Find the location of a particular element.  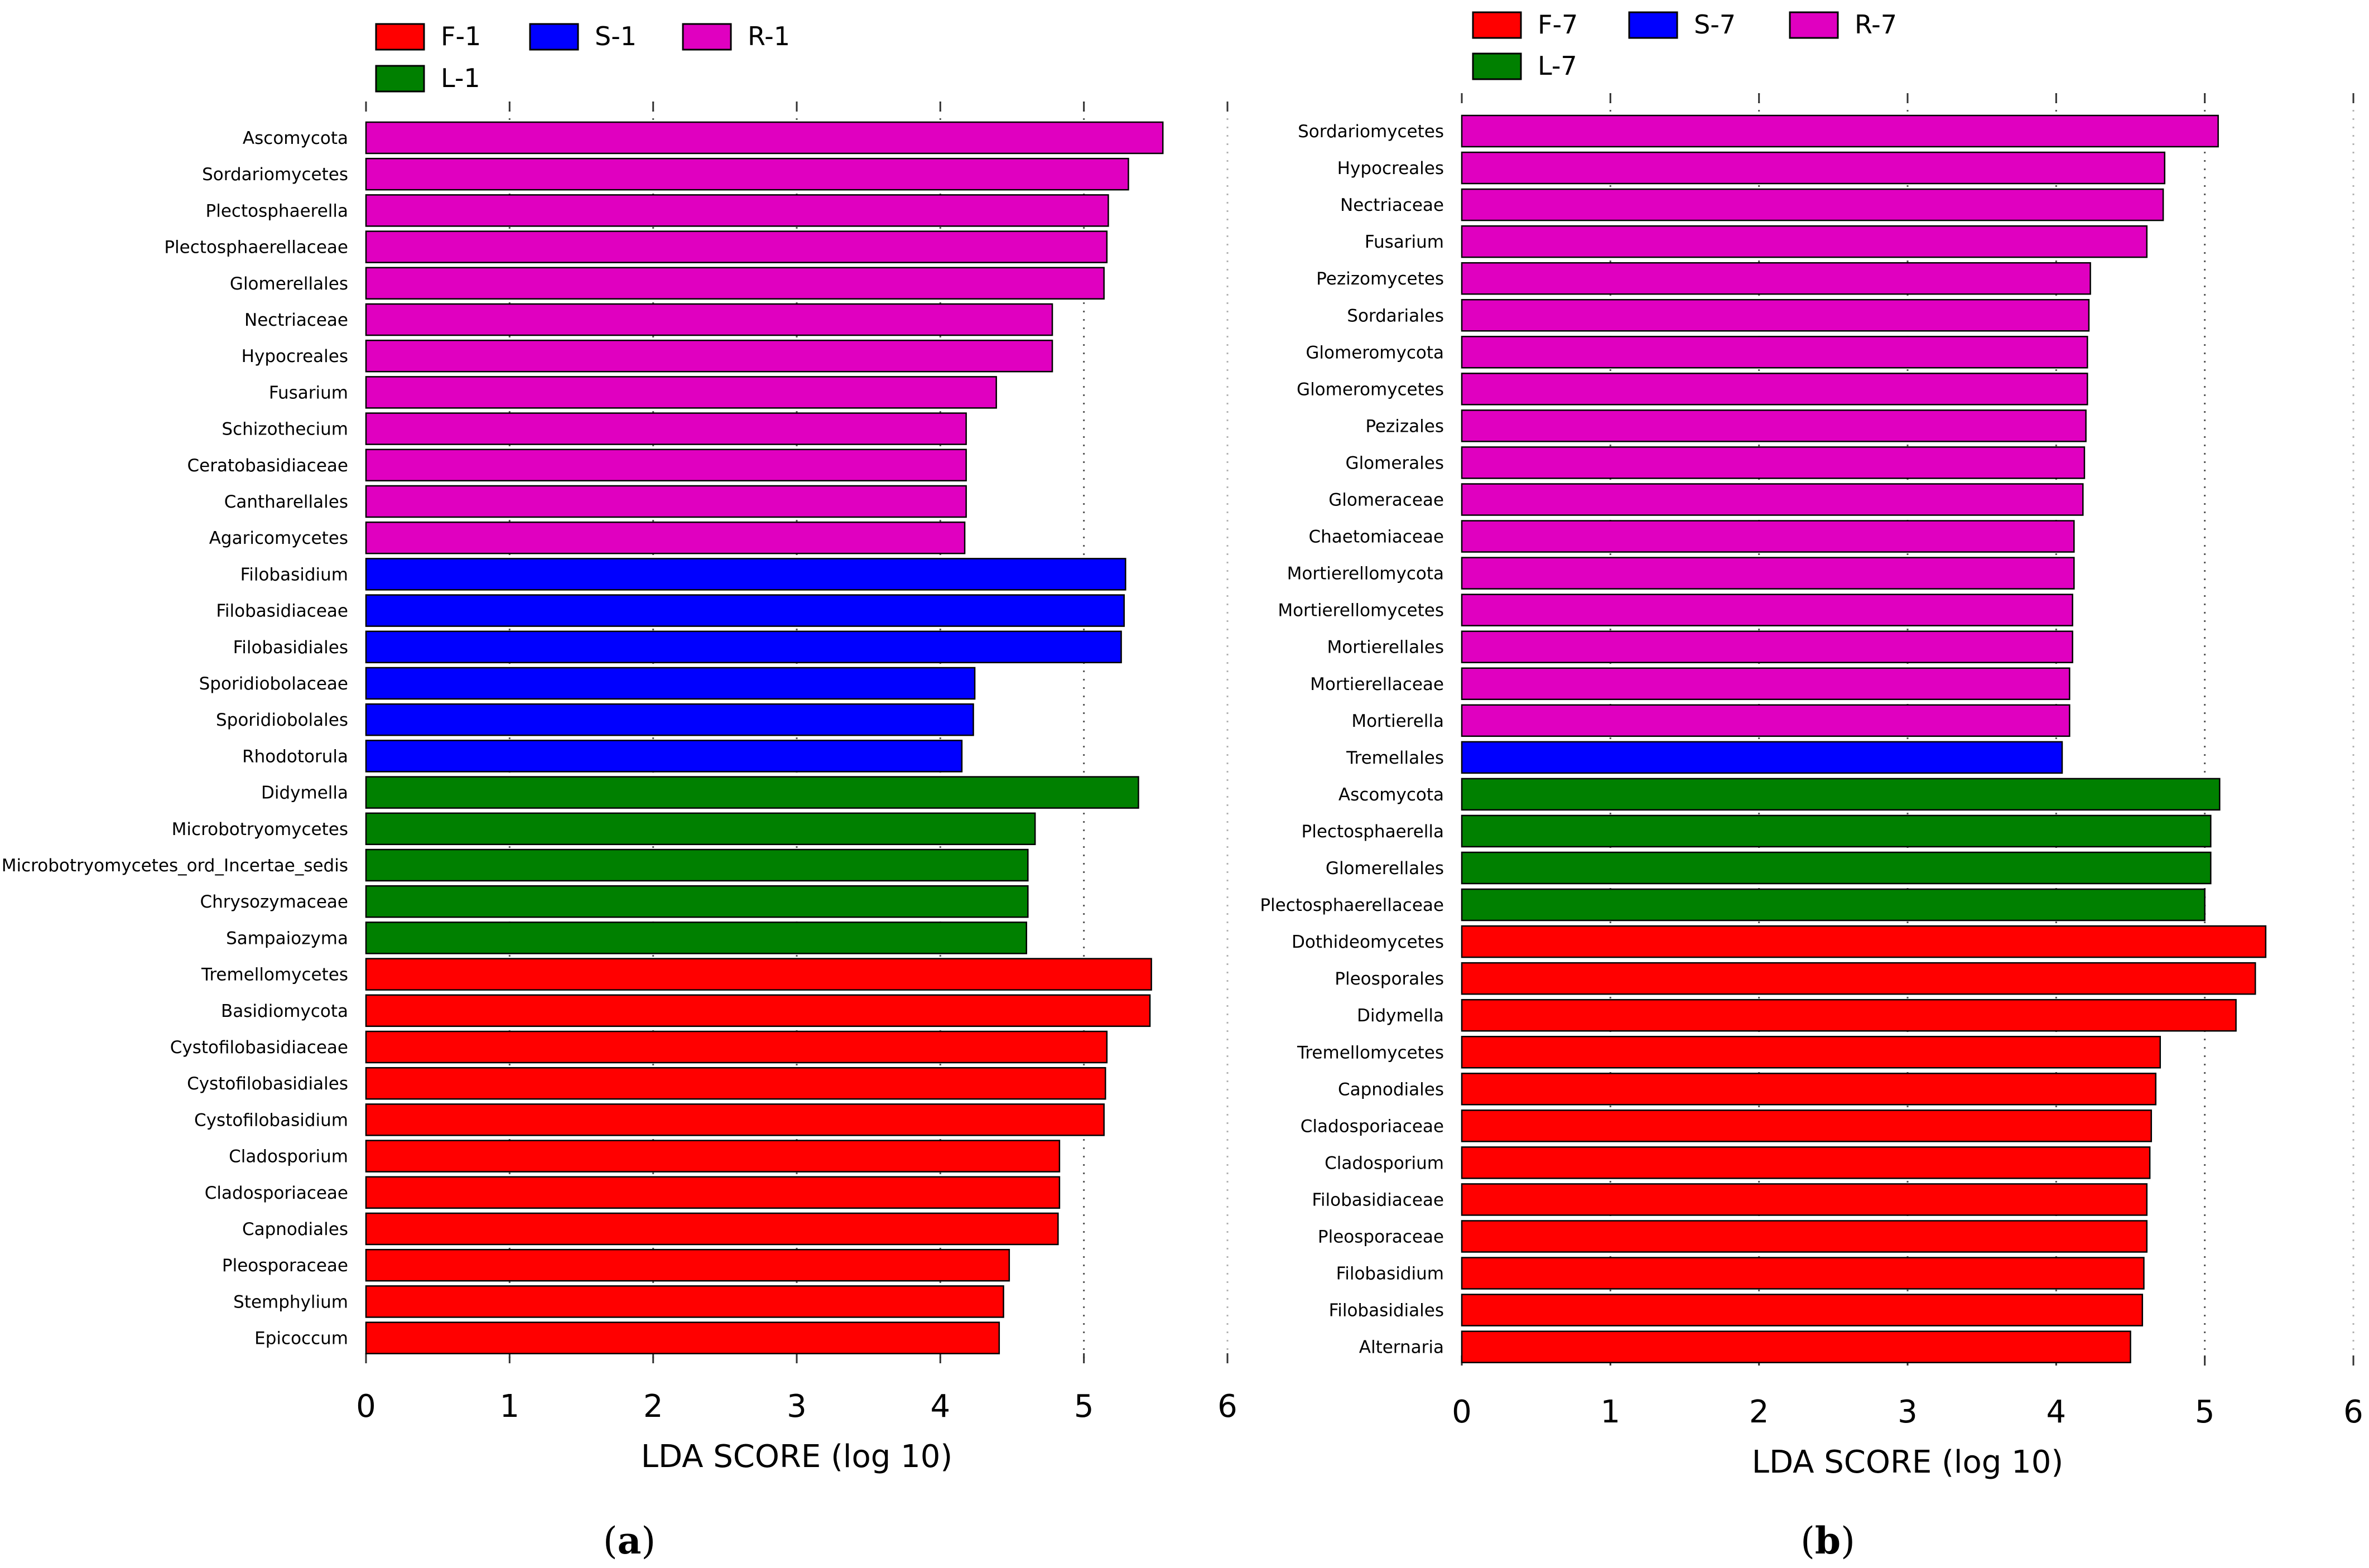

category-label: Tremellomycetes is located at coordinates (1370, 1053).